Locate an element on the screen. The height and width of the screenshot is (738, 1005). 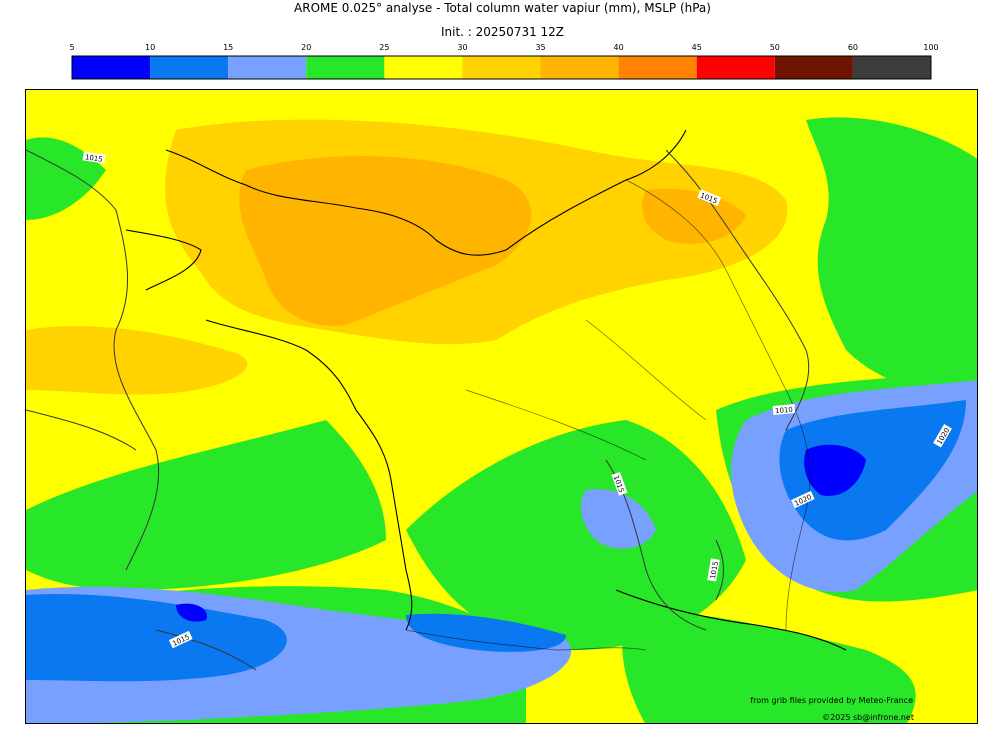
field-10-15-pyrenees-e is located at coordinates (486, 632).